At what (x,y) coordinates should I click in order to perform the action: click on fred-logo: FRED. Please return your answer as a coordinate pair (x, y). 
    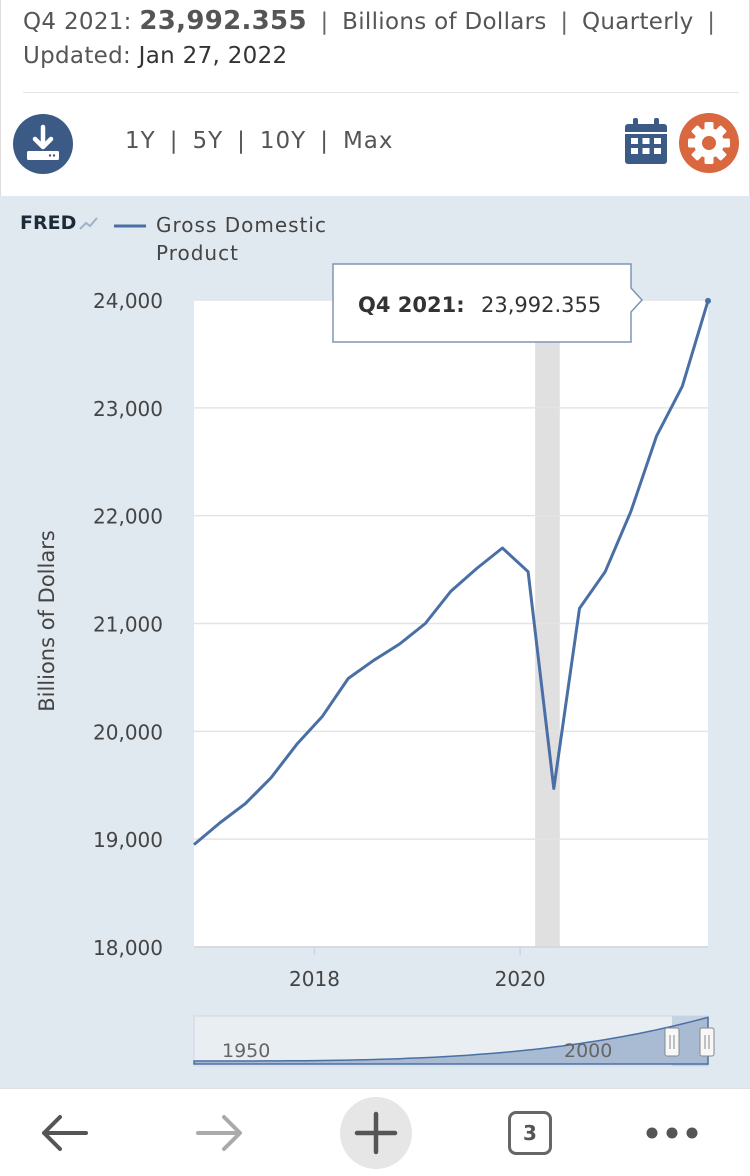
    Looking at the image, I should click on (59, 223).